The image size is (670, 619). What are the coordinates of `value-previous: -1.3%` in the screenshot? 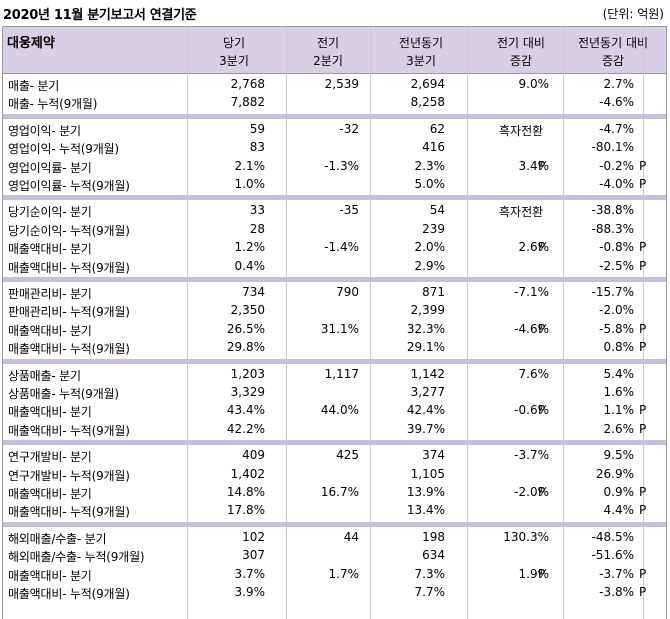 It's located at (341, 165).